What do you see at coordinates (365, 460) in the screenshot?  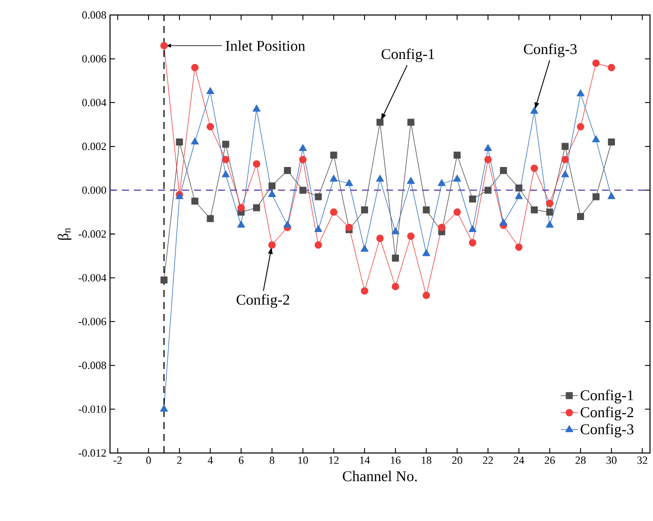 I see `x-tick-label: 14` at bounding box center [365, 460].